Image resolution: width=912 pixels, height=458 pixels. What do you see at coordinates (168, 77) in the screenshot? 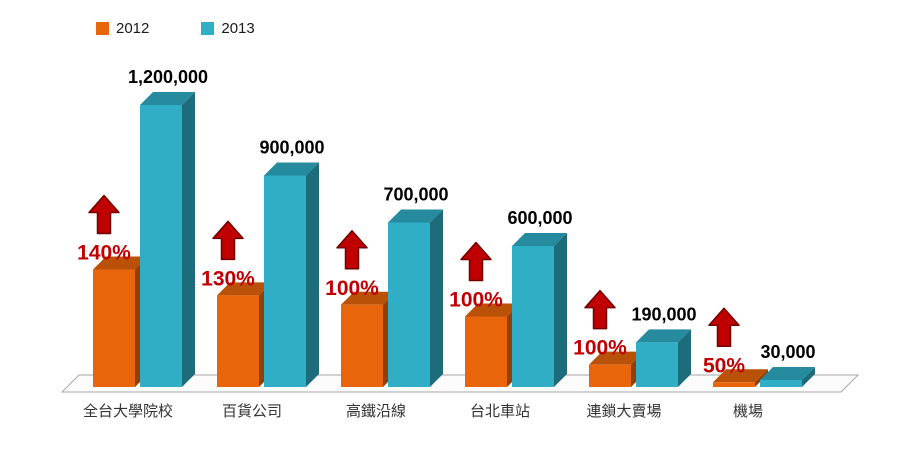
I see `value-label-2013-0: 1,200,000` at bounding box center [168, 77].